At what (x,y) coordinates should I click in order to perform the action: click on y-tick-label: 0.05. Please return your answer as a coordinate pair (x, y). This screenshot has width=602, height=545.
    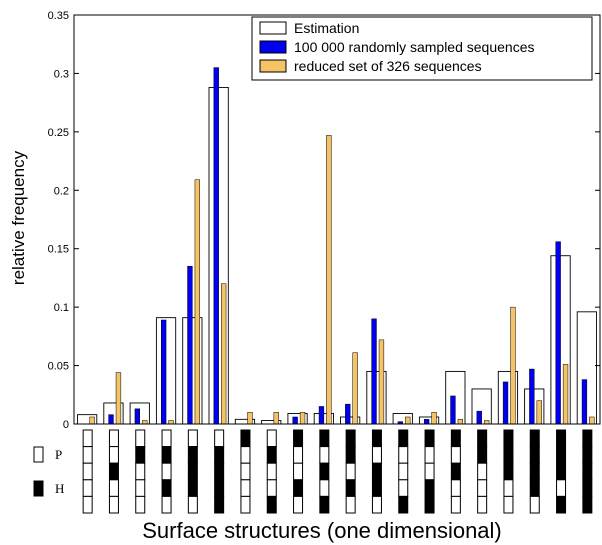
    Looking at the image, I should click on (58, 367).